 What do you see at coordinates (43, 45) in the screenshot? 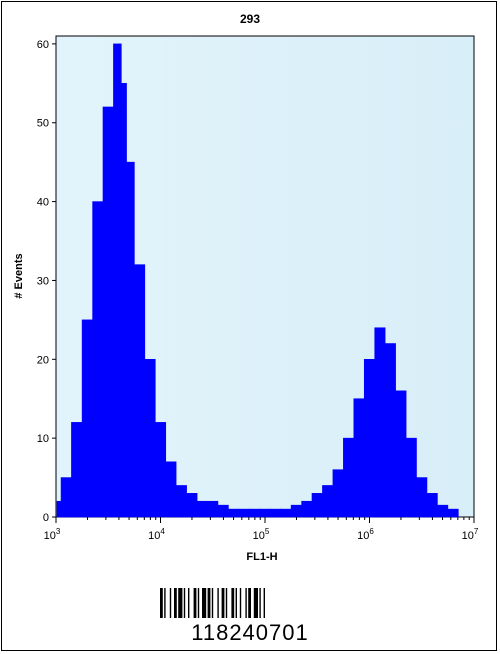
I see `y-tick-label: 60` at bounding box center [43, 45].